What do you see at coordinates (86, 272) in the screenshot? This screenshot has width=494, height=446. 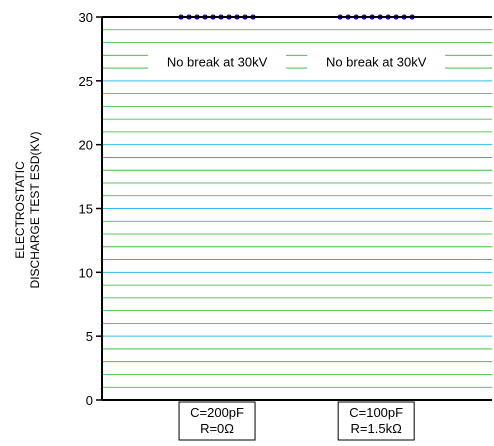 I see `y-tick-label: 10` at bounding box center [86, 272].